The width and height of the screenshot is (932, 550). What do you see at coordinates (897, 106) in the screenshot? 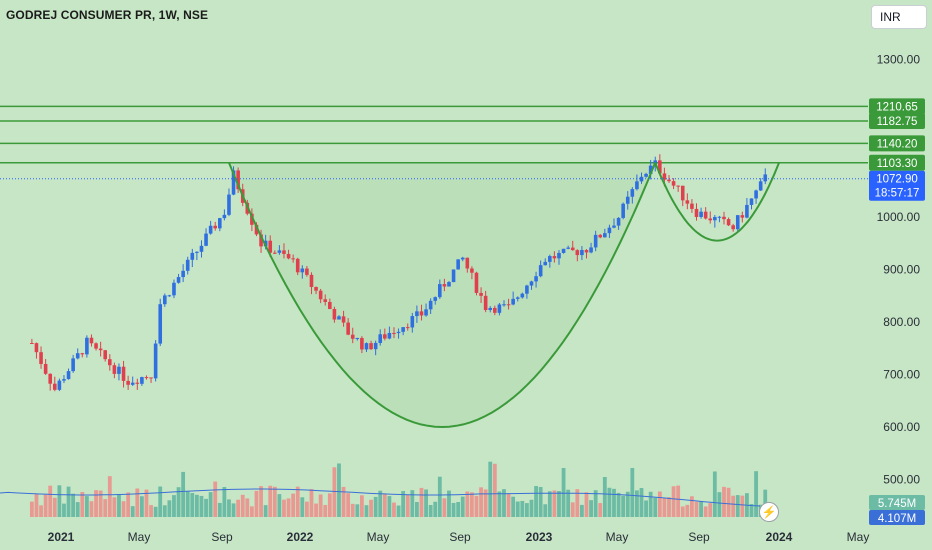
I see `level-label-bg` at bounding box center [897, 106].